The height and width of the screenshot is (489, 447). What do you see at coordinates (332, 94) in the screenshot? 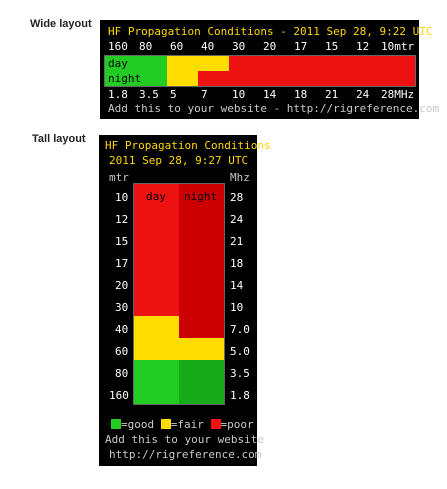
I see `wide-mhz-label: 21` at bounding box center [332, 94].